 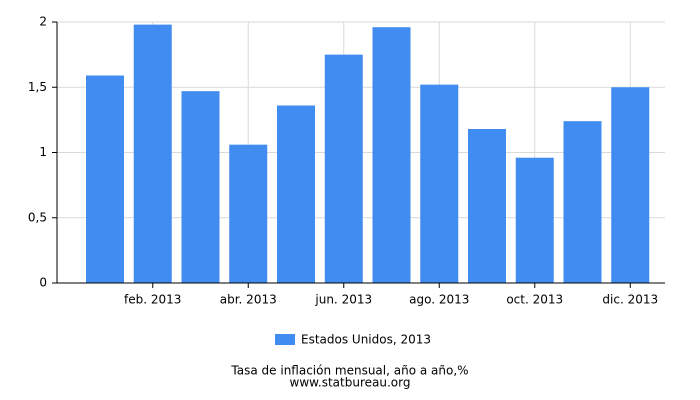 I want to click on y-tick-label: 0,5, so click(x=37, y=217).